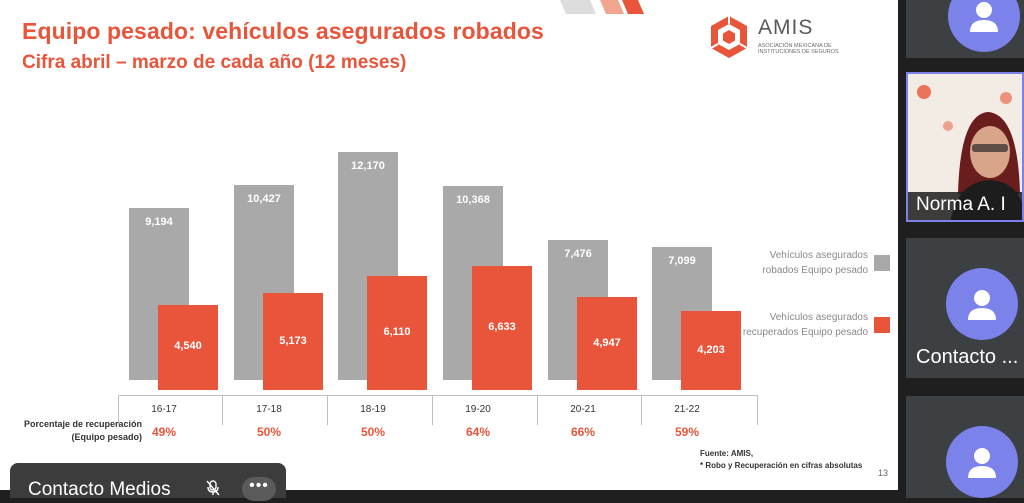 The image size is (1024, 503). What do you see at coordinates (159, 221) in the screenshot?
I see `label-robados-16-17: 9,194` at bounding box center [159, 221].